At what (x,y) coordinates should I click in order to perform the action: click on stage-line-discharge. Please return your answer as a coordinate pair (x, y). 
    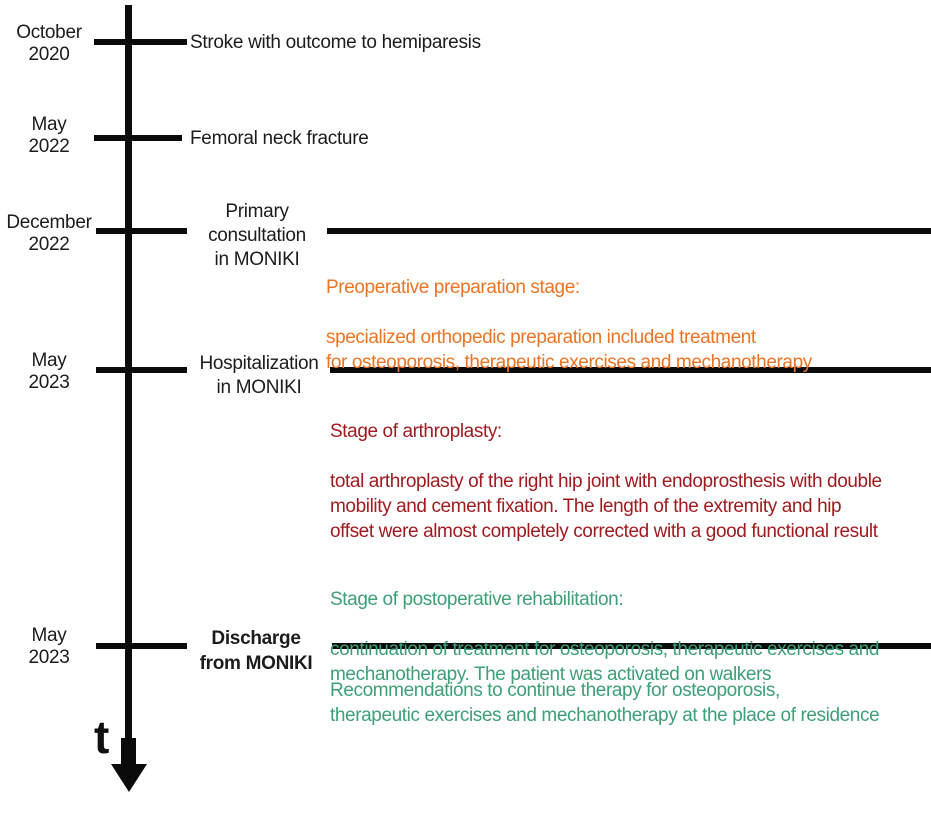
    Looking at the image, I should click on (631, 646).